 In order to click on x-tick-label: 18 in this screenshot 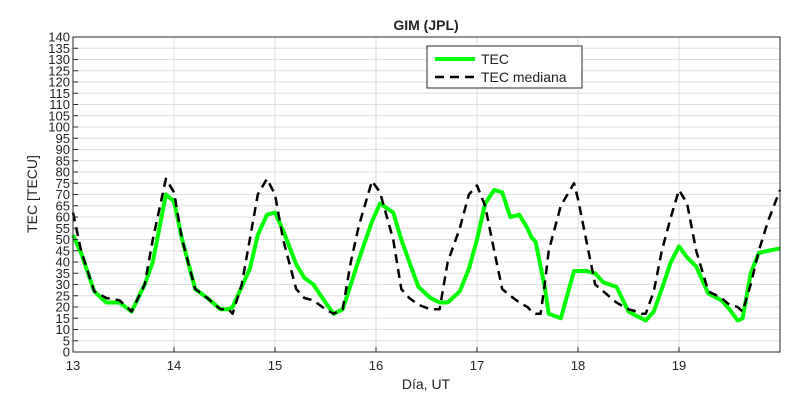, I will do `click(578, 365)`.